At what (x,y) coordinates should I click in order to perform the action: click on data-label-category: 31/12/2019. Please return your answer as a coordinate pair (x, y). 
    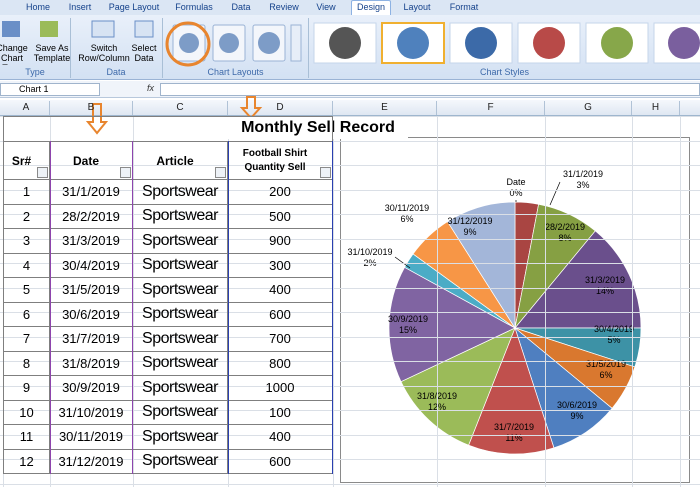
    Looking at the image, I should click on (469, 221).